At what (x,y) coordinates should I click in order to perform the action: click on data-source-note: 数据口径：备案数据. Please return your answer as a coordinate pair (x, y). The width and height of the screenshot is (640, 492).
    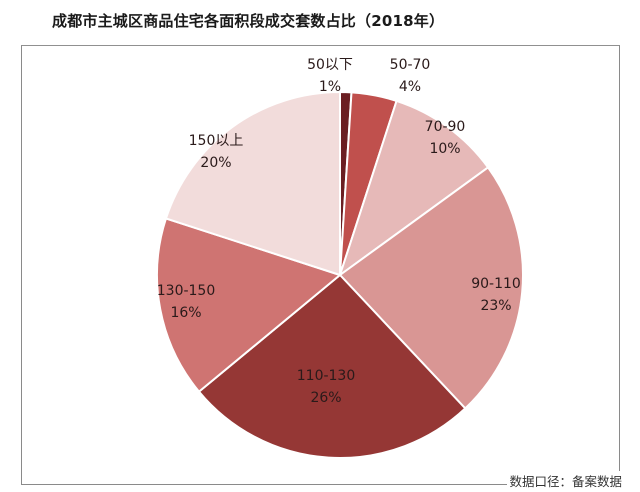
    Looking at the image, I should click on (565, 480).